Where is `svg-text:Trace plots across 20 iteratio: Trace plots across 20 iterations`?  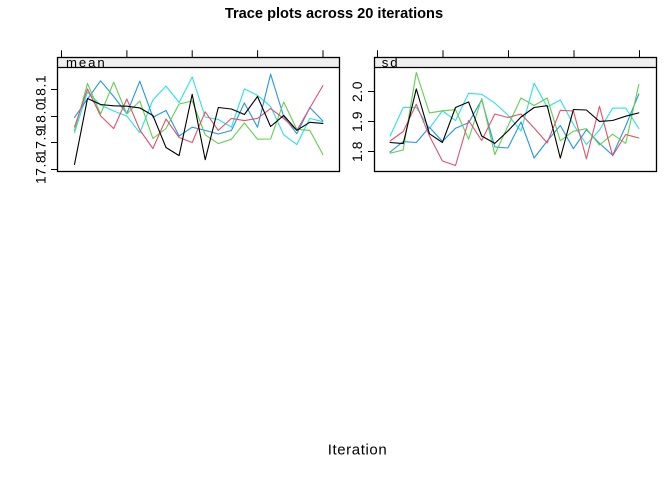
svg-text:Trace plots across 20 iteratio: Trace plots across 20 iterations is located at coordinates (334, 14).